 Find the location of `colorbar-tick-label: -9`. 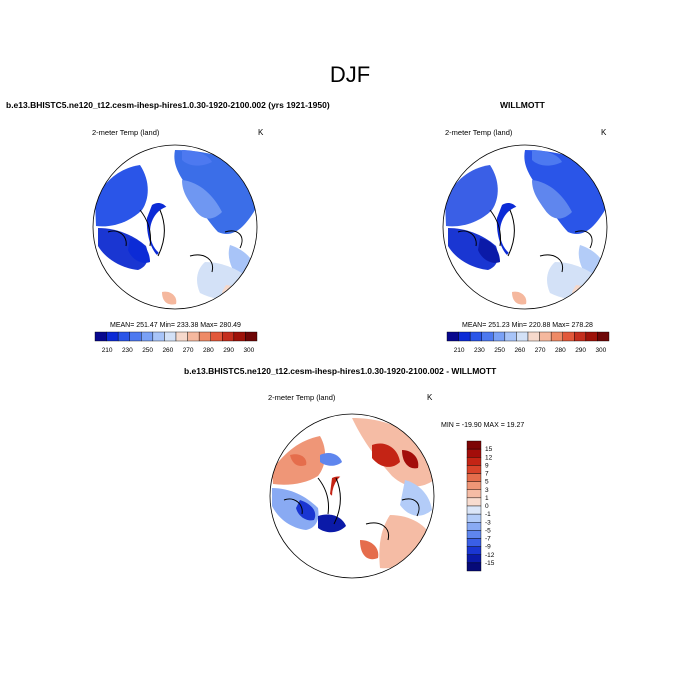

colorbar-tick-label: -9 is located at coordinates (488, 547).